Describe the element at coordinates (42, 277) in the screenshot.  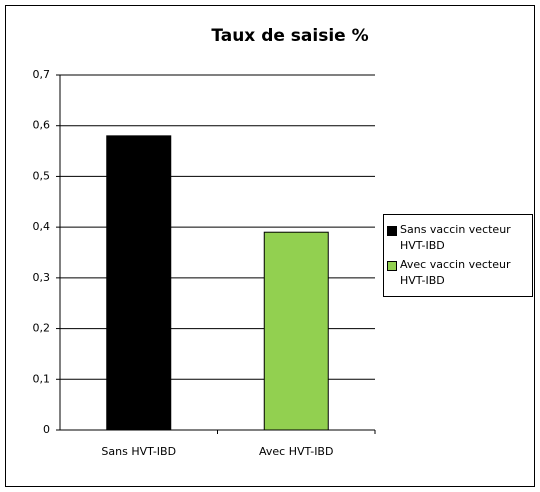
I see `y-tick-label: 0,3` at that location.